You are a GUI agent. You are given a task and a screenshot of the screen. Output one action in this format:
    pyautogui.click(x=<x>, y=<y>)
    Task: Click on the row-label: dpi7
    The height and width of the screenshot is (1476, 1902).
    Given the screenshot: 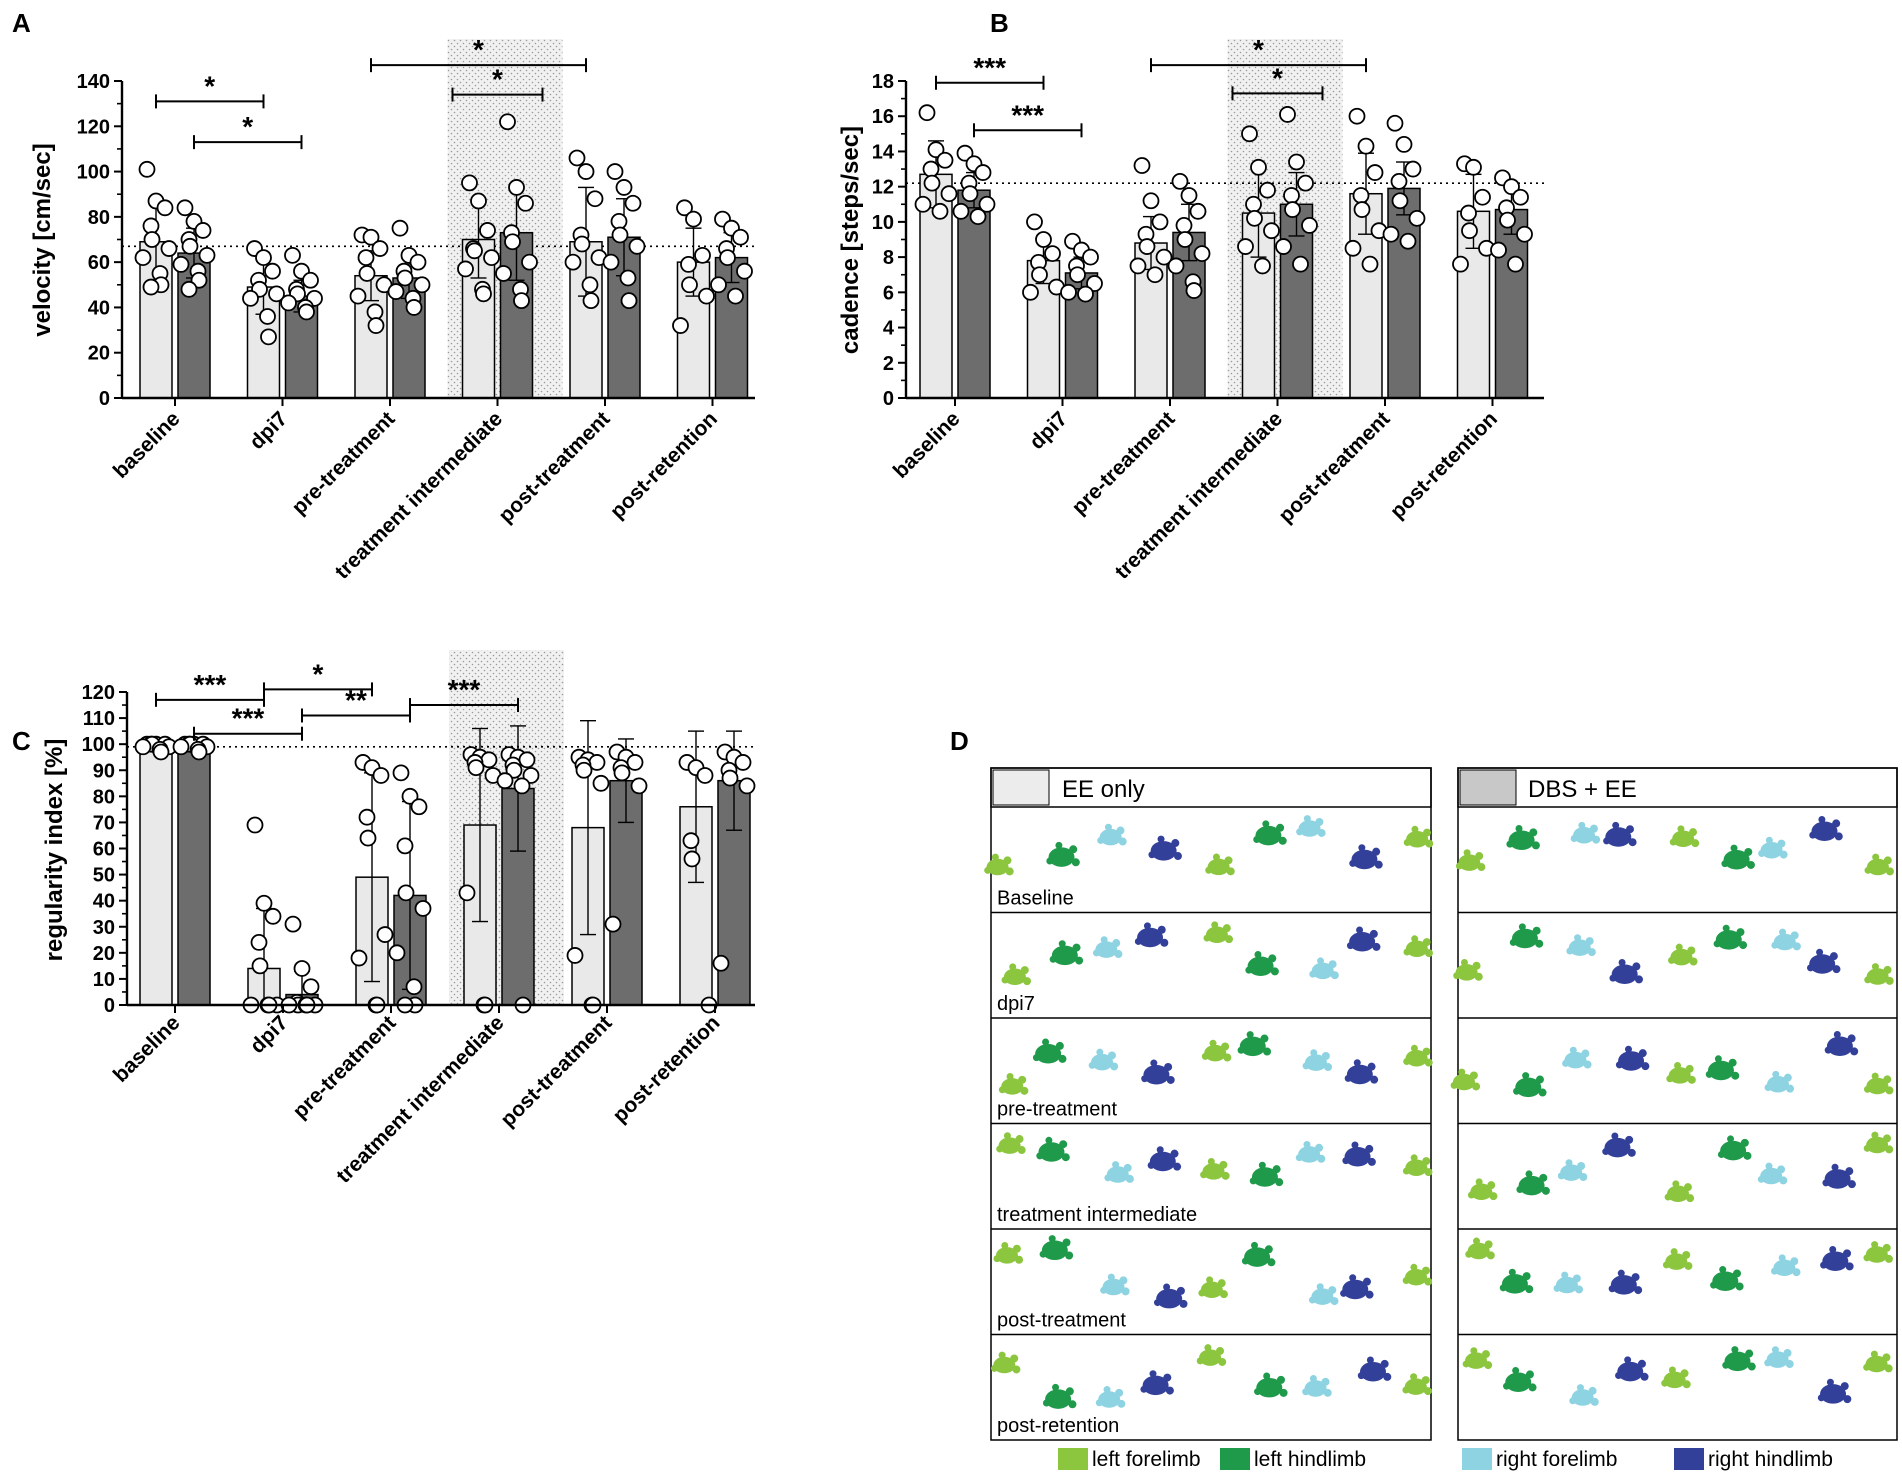 What is the action you would take?
    pyautogui.click(x=1016, y=1004)
    